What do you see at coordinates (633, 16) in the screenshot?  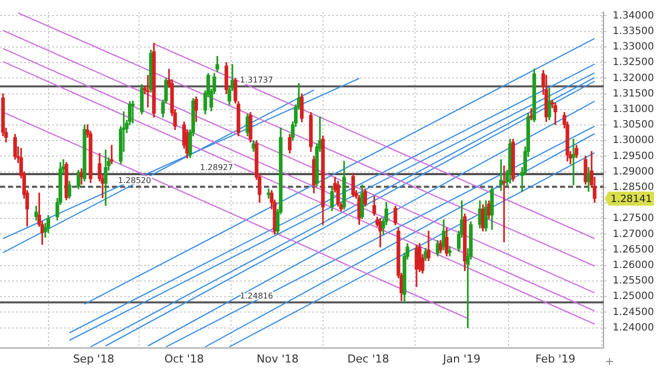 I see `y-tick-label: 1.34000` at bounding box center [633, 16].